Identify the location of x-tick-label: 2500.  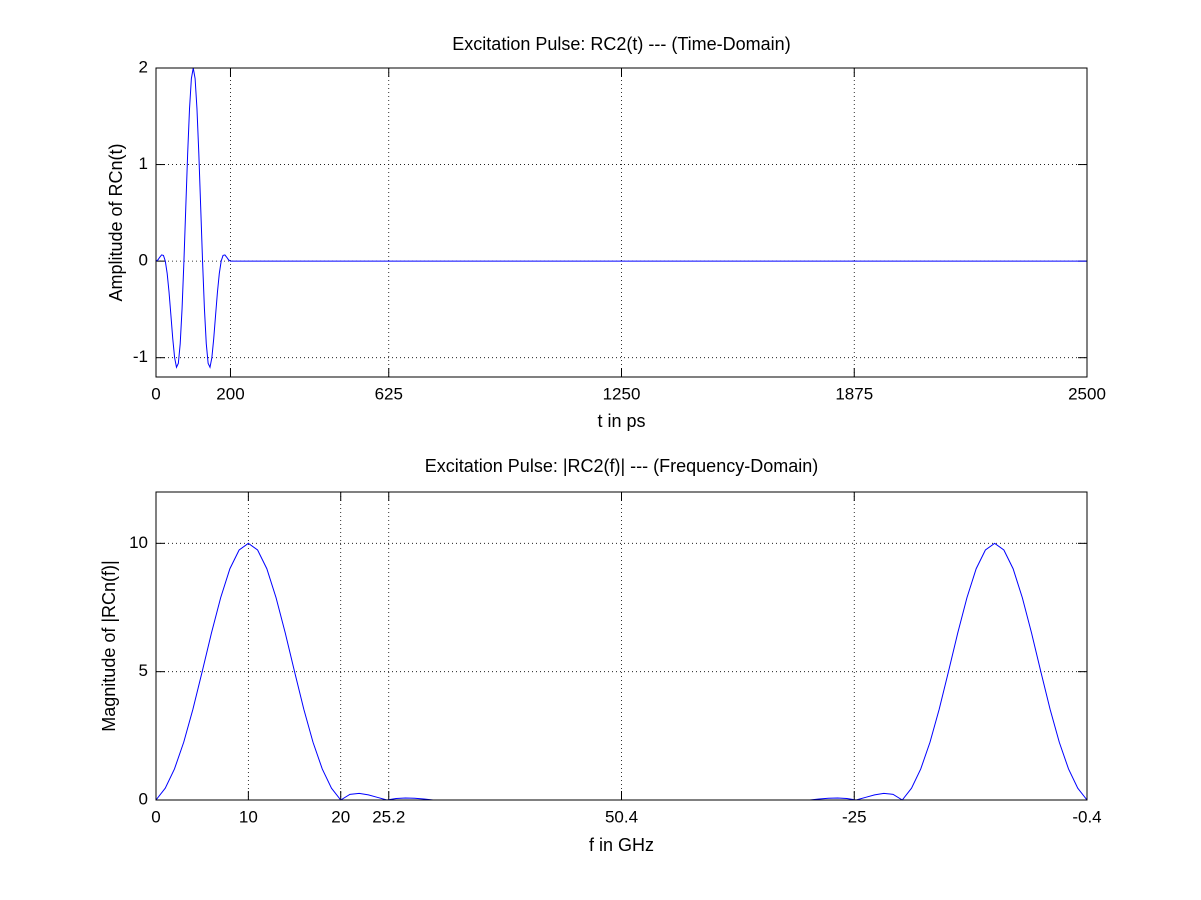
(1087, 393).